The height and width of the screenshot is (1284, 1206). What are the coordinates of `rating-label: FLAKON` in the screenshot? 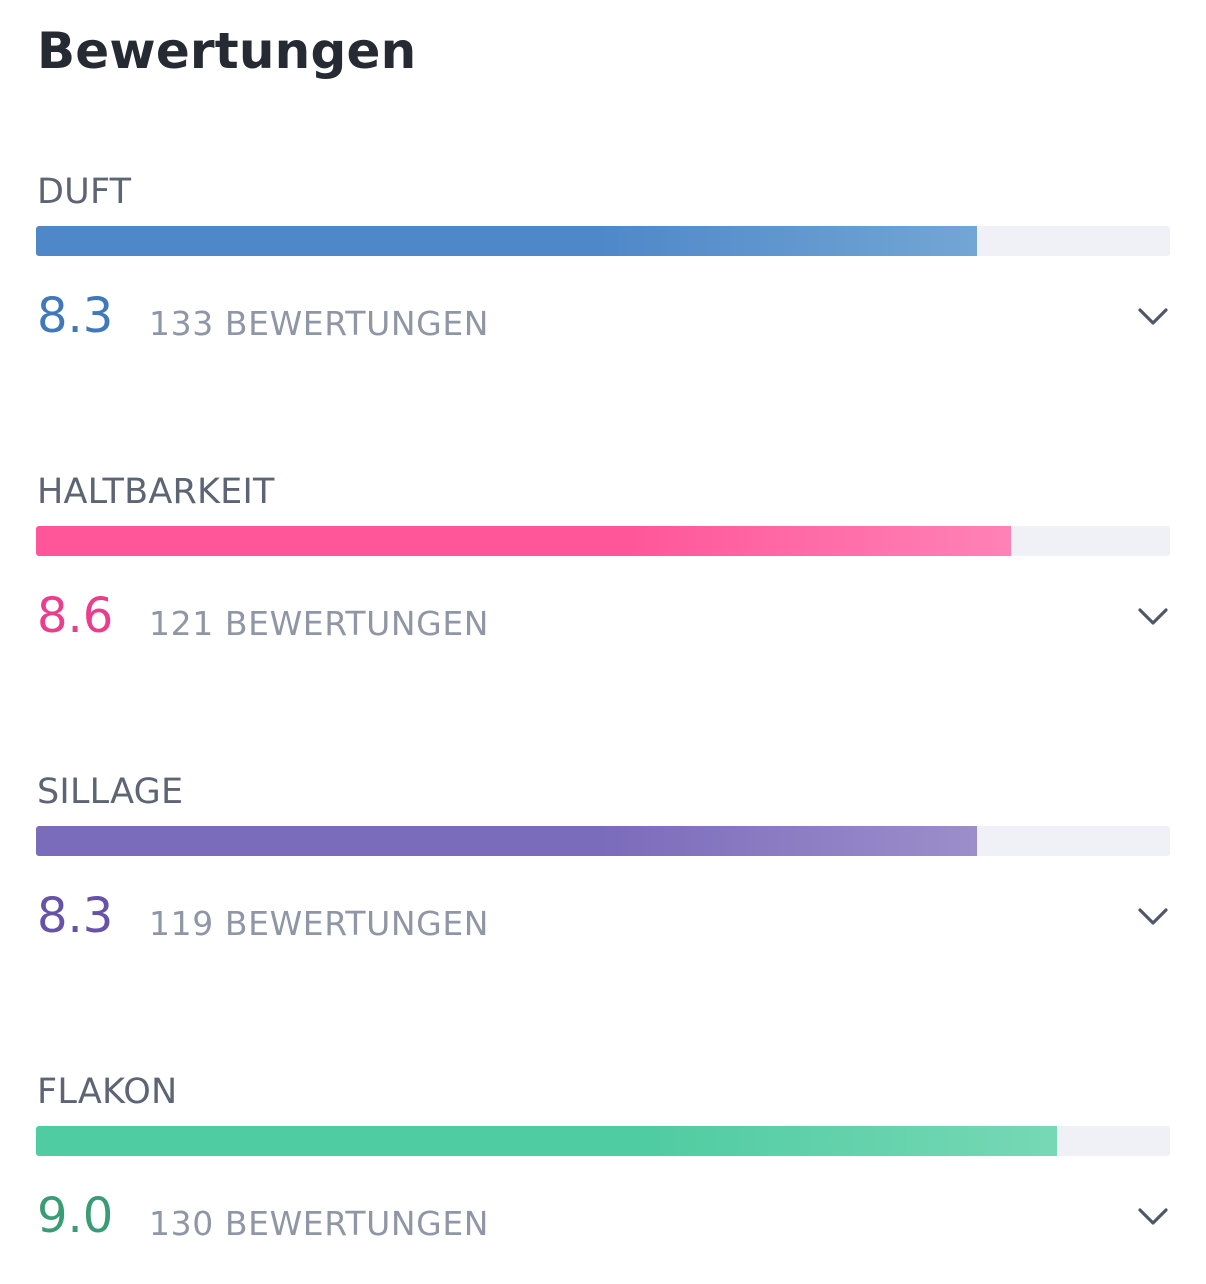 It's located at (107, 1092).